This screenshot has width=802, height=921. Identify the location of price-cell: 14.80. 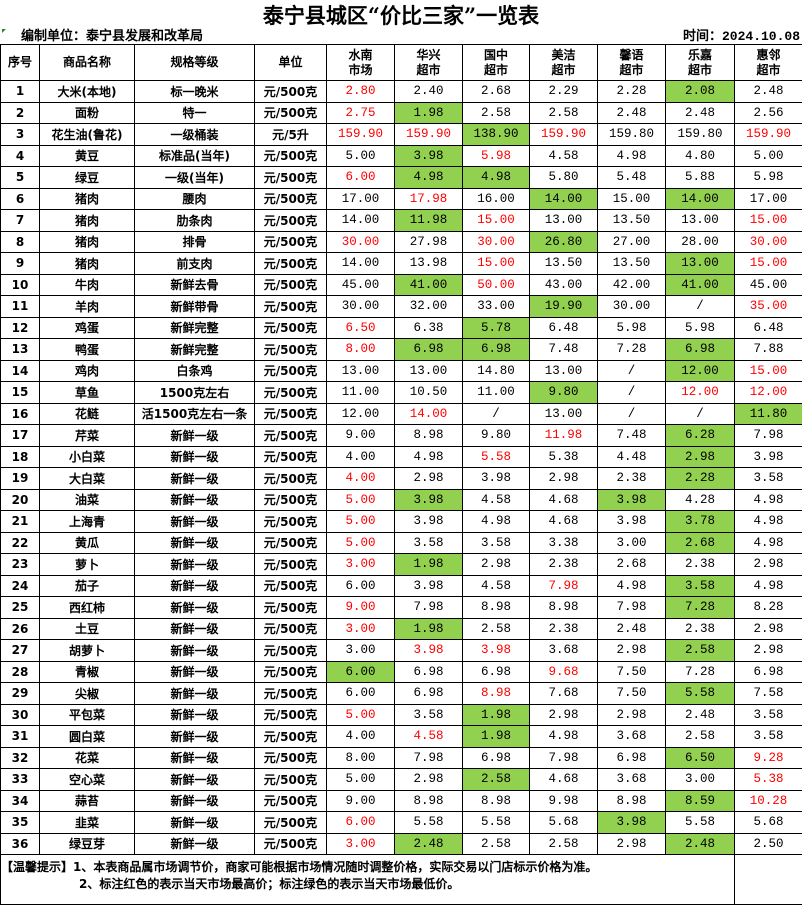
(496, 370).